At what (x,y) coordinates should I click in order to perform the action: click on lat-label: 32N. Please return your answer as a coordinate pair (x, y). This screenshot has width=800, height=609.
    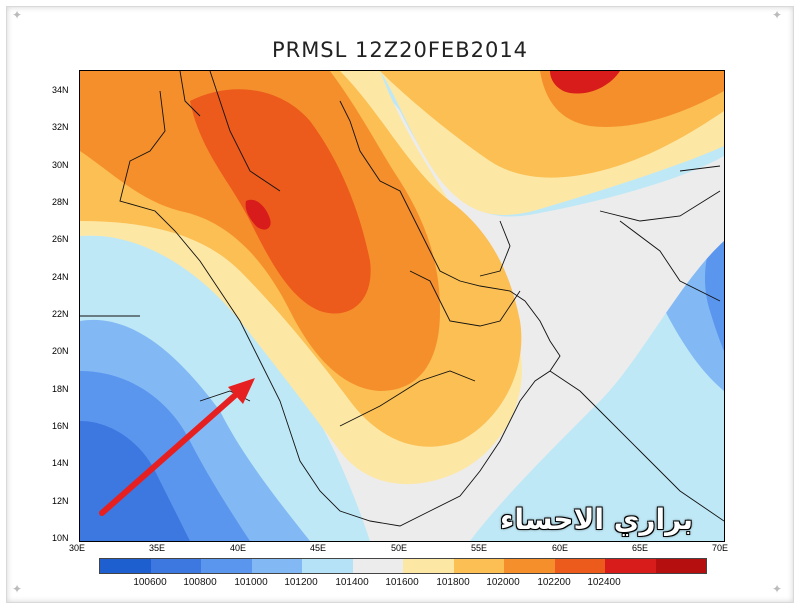
    Looking at the image, I should click on (60, 127).